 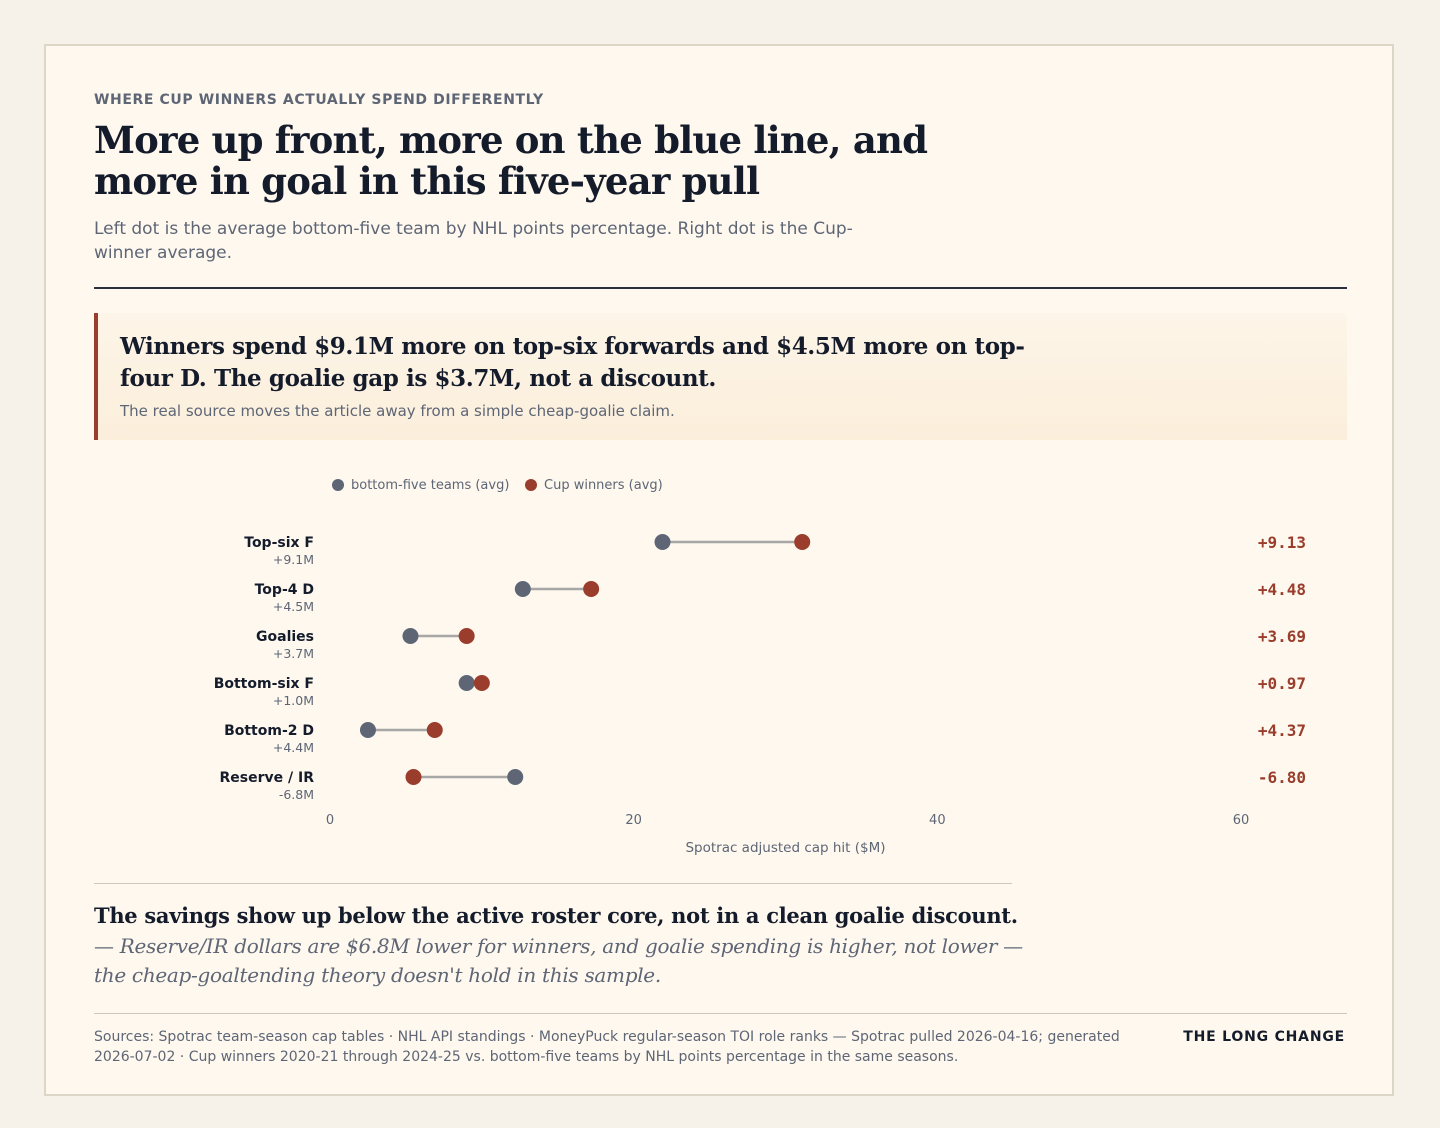 I want to click on row-label: Bottom-six F, so click(x=264, y=684).